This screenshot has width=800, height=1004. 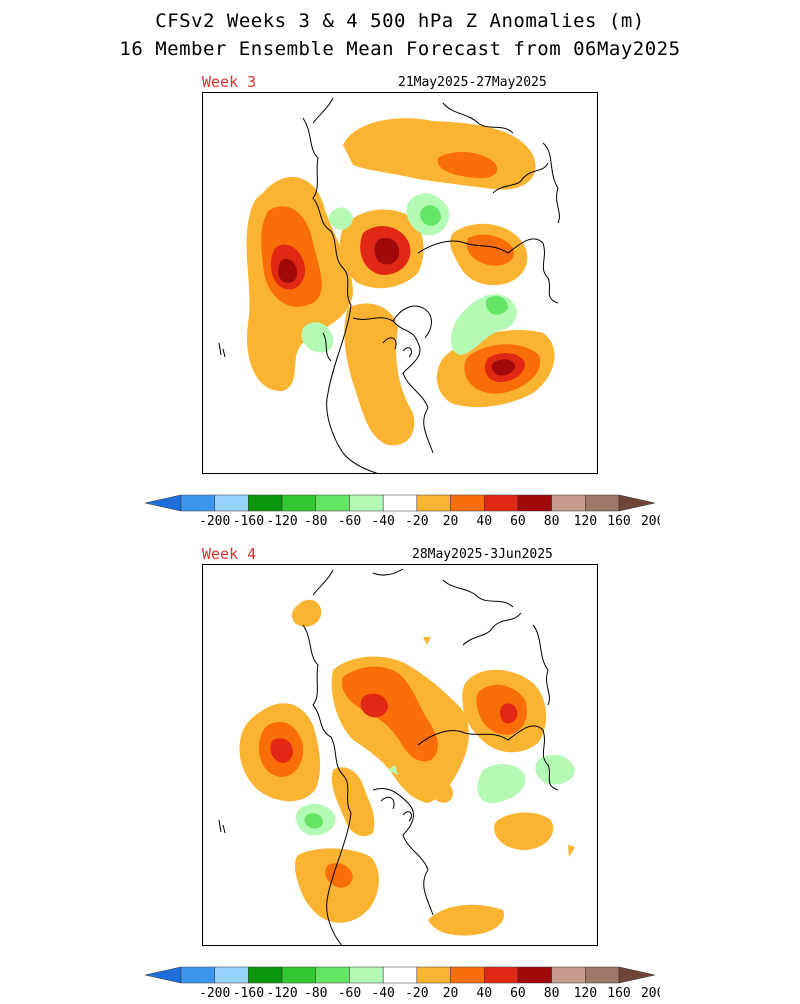 I want to click on week3-label: Week 3, so click(x=229, y=82).